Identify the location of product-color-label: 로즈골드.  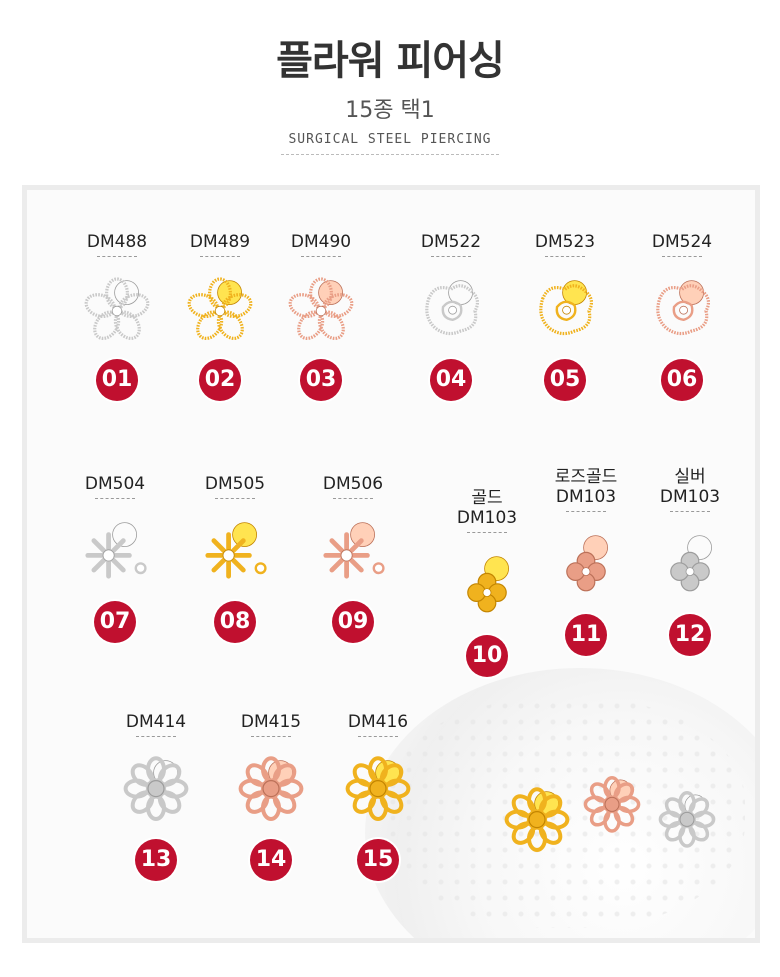
(586, 477).